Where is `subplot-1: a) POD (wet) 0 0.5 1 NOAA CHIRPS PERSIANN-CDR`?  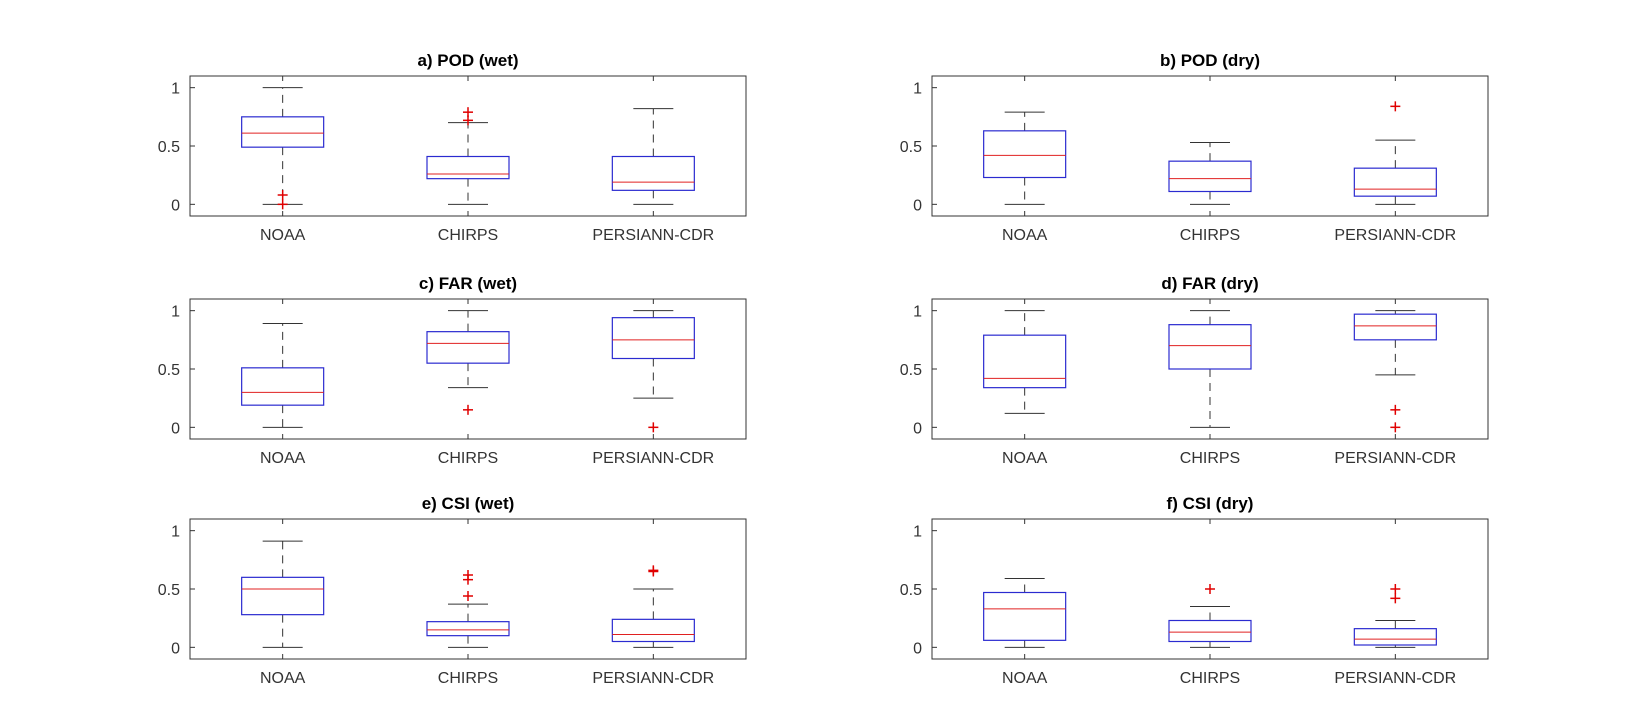 subplot-1: a) POD (wet) 0 0.5 1 NOAA CHIRPS PERSIANN-CDR is located at coordinates (452, 147).